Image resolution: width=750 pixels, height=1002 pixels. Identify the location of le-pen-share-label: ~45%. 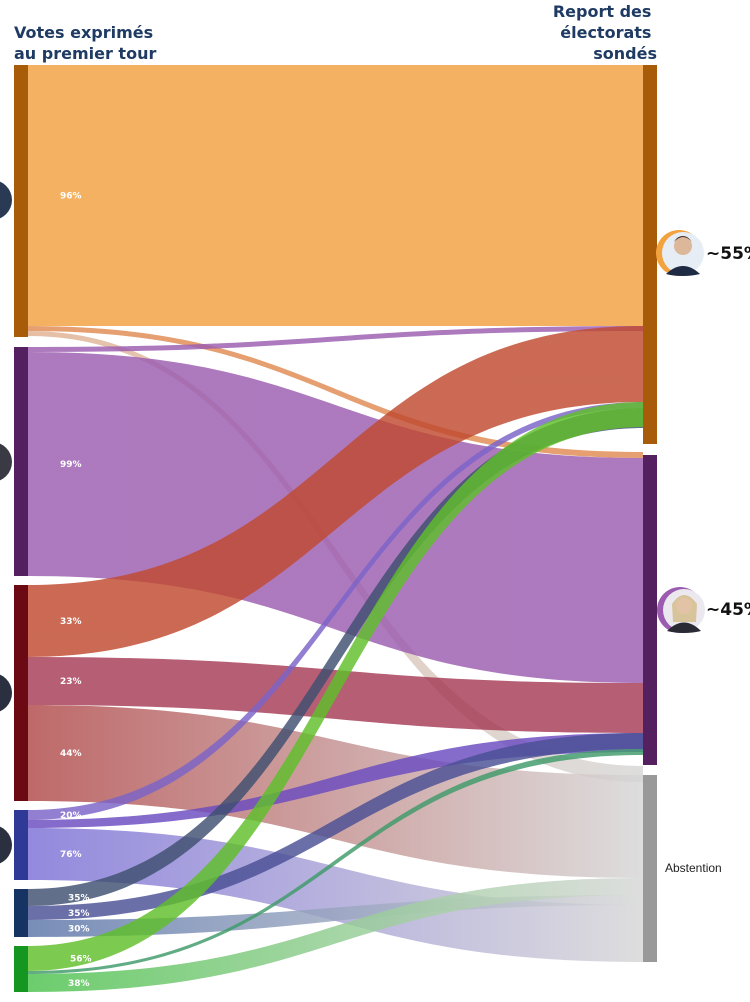
(728, 610).